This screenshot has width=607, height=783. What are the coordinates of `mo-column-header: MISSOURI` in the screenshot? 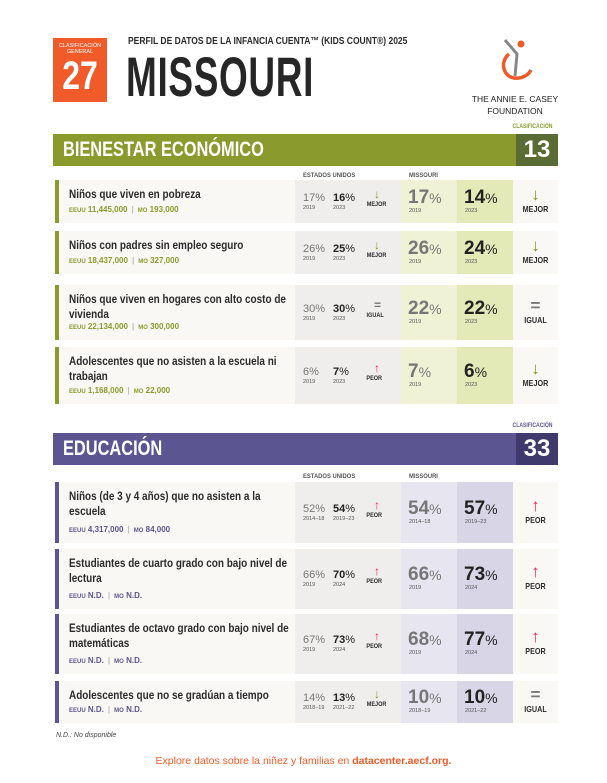 It's located at (423, 476).